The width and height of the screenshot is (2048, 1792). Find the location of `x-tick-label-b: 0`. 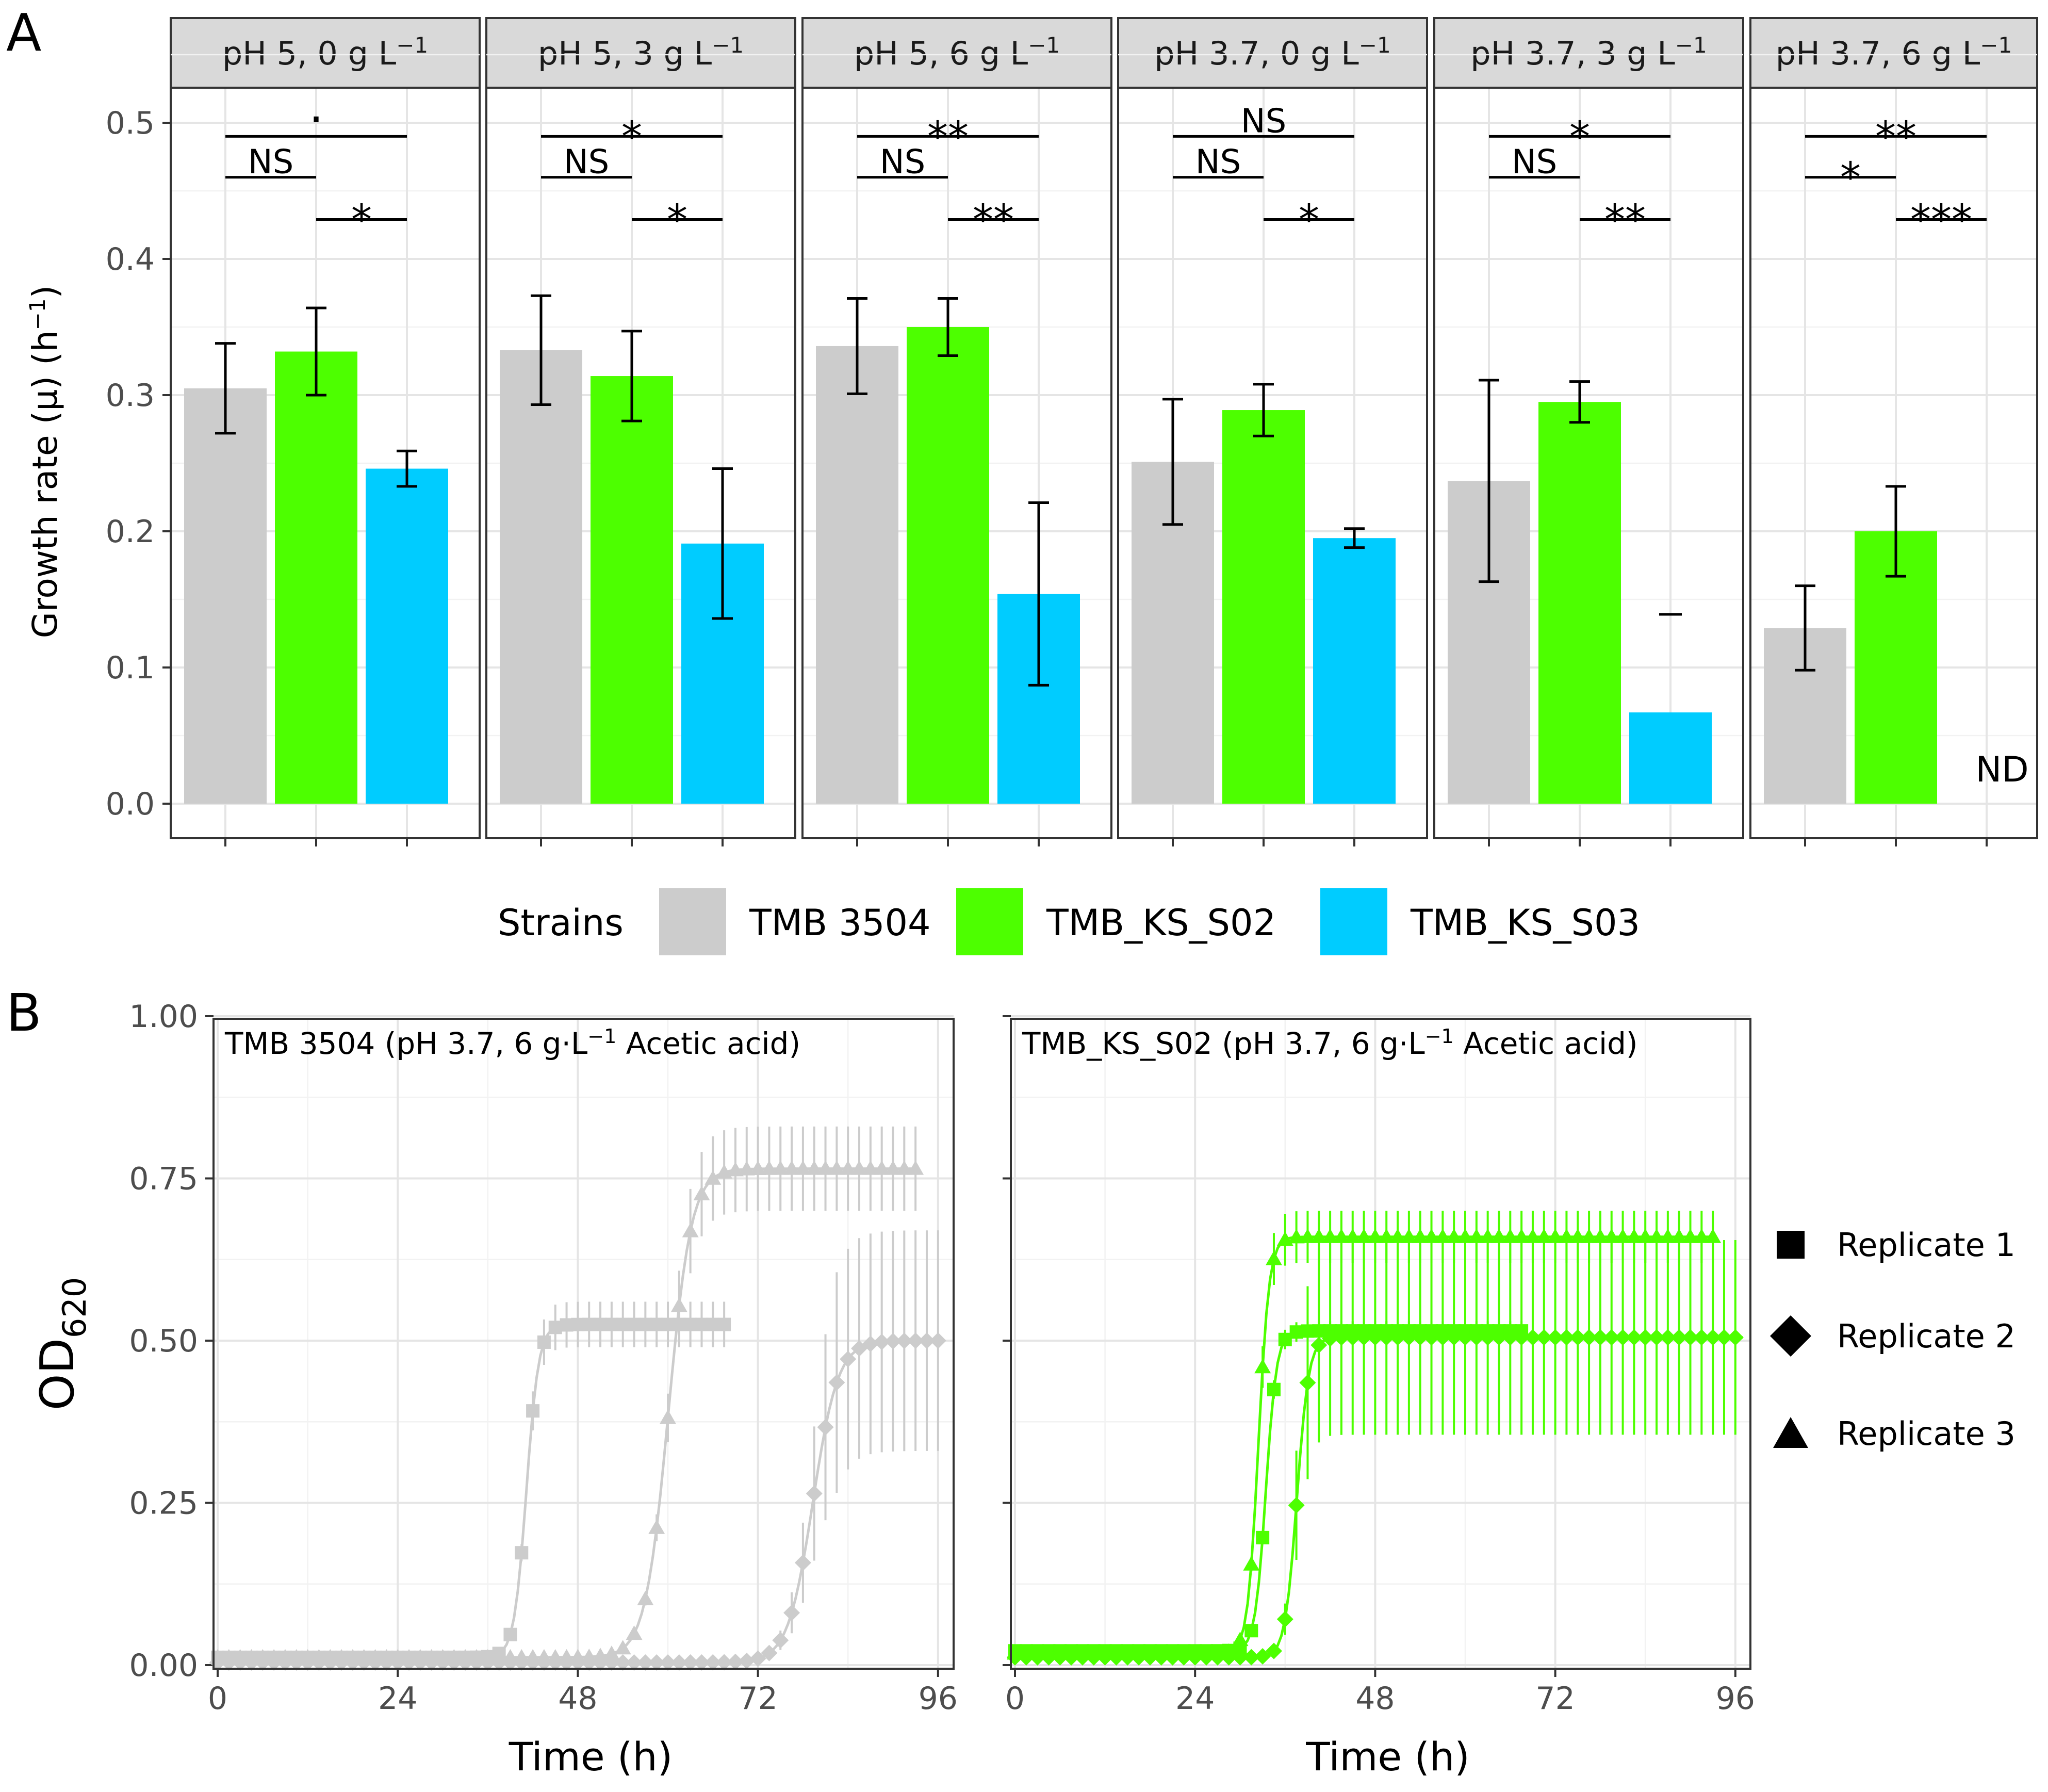

x-tick-label-b: 0 is located at coordinates (217, 1699).